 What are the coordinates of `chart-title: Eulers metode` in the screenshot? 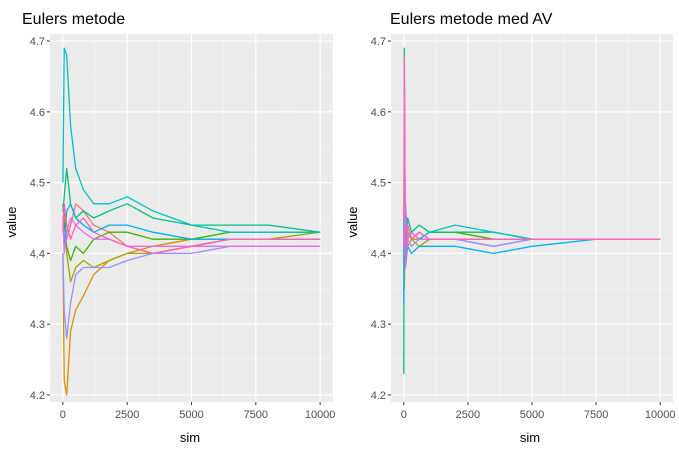 It's located at (73, 19).